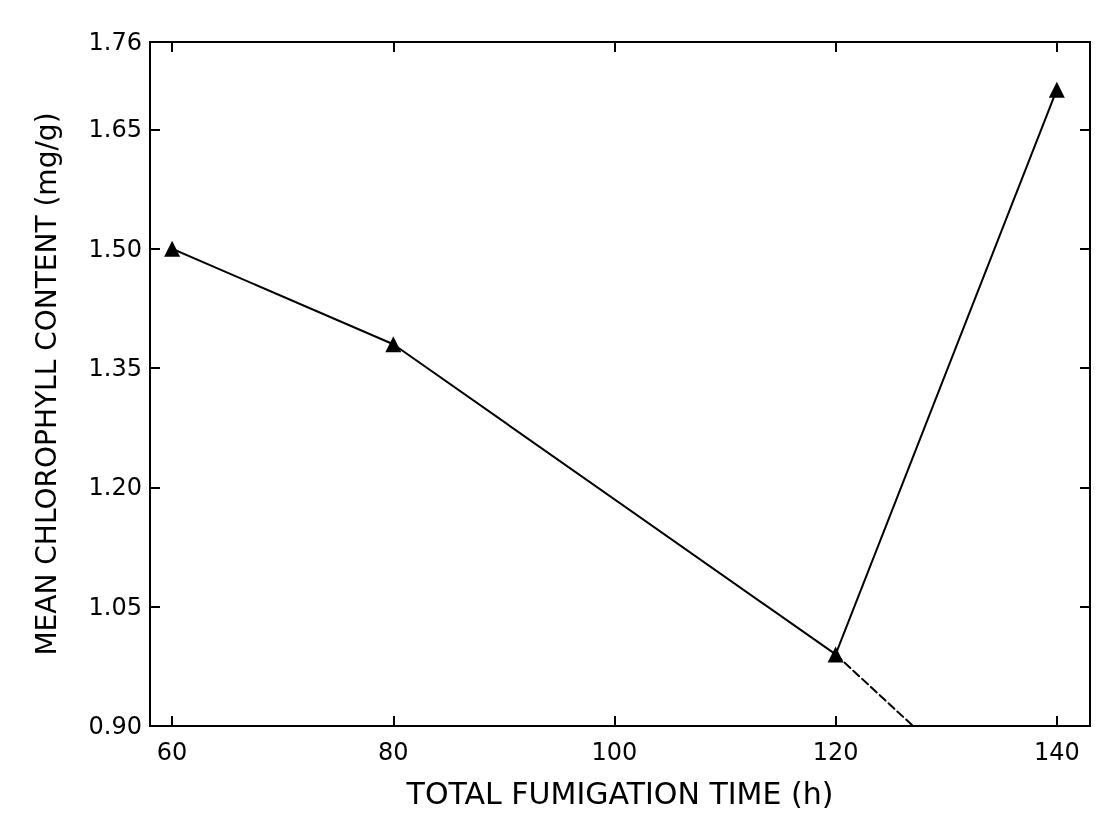 The image size is (1114, 834). Describe the element at coordinates (172, 752) in the screenshot. I see `x-tick-label: 60` at that location.